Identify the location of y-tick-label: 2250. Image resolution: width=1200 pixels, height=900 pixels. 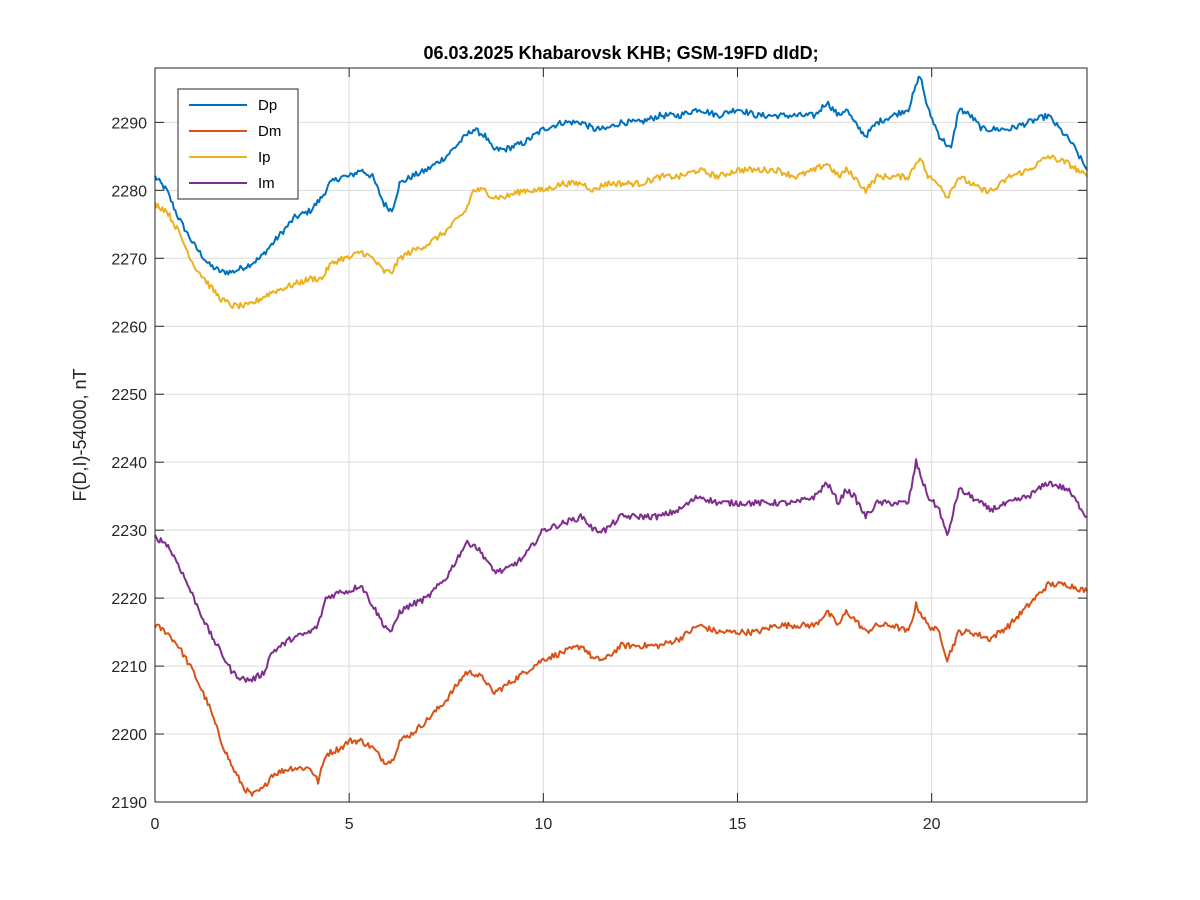
(129, 395).